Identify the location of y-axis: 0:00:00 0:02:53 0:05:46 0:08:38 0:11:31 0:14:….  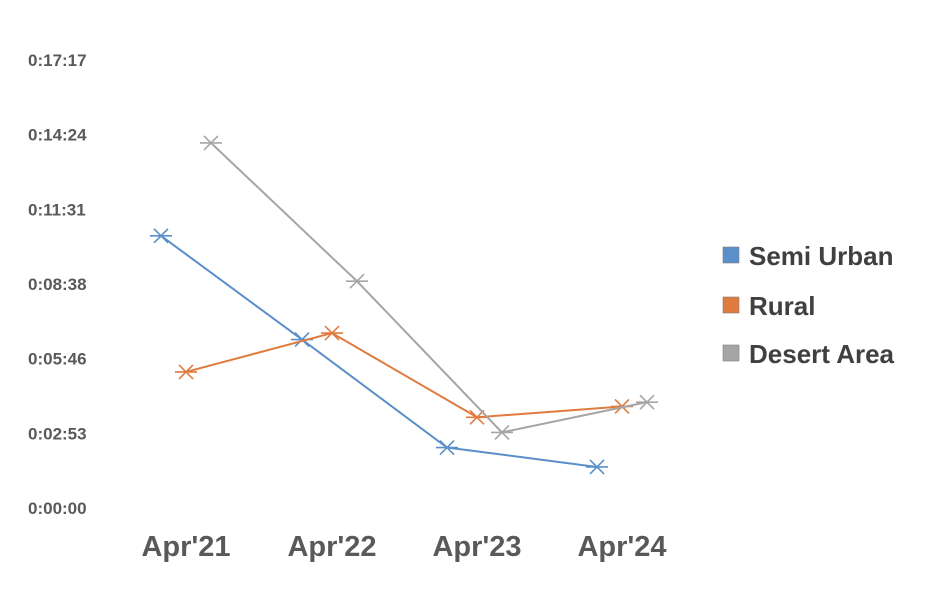
(57, 284).